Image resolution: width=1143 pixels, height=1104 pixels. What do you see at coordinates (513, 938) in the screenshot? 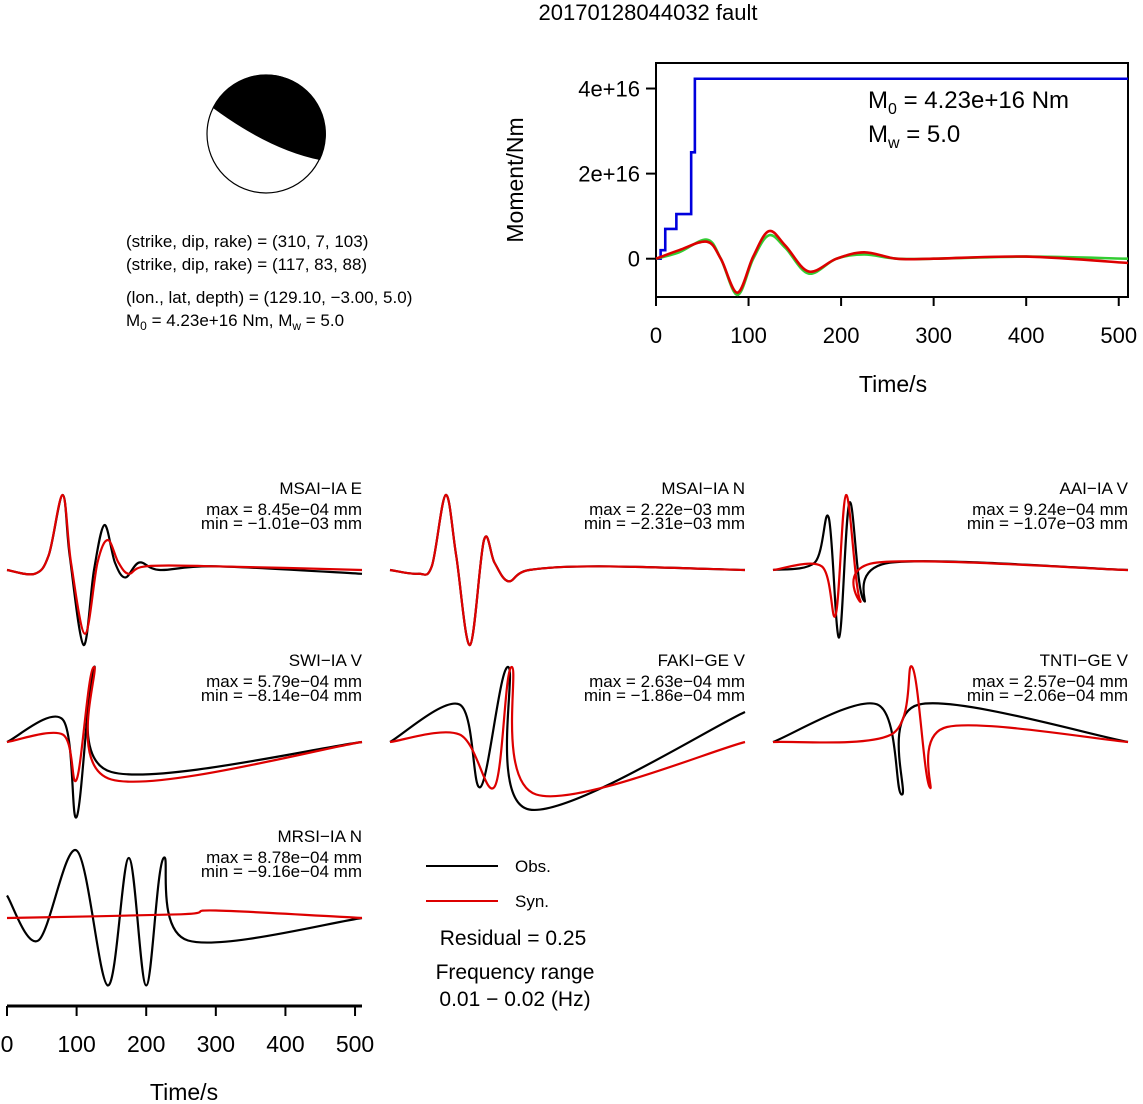
I see `residual-text: Residual = 0.25` at bounding box center [513, 938].